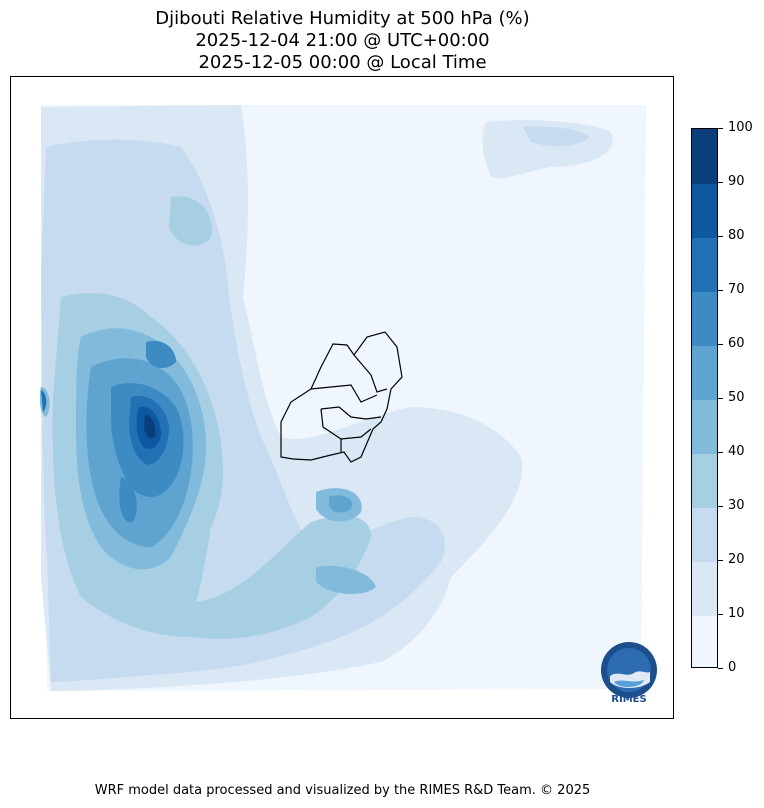 The image size is (764, 808). What do you see at coordinates (740, 127) in the screenshot?
I see `colorbar-tick-label: 100` at bounding box center [740, 127].